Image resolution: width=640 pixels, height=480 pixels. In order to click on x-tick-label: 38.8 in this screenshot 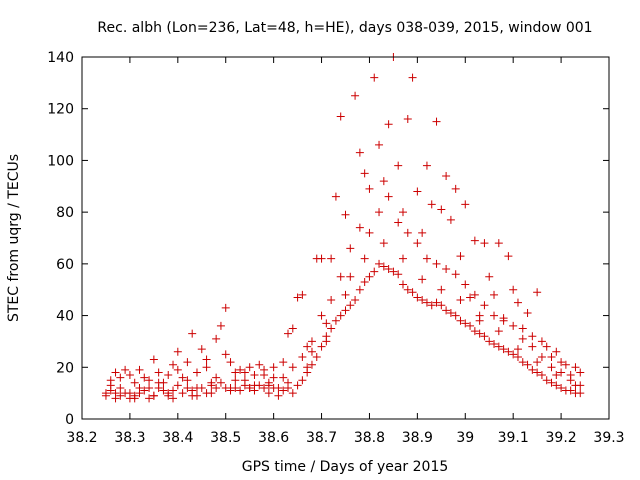, I will do `click(369, 438)`.